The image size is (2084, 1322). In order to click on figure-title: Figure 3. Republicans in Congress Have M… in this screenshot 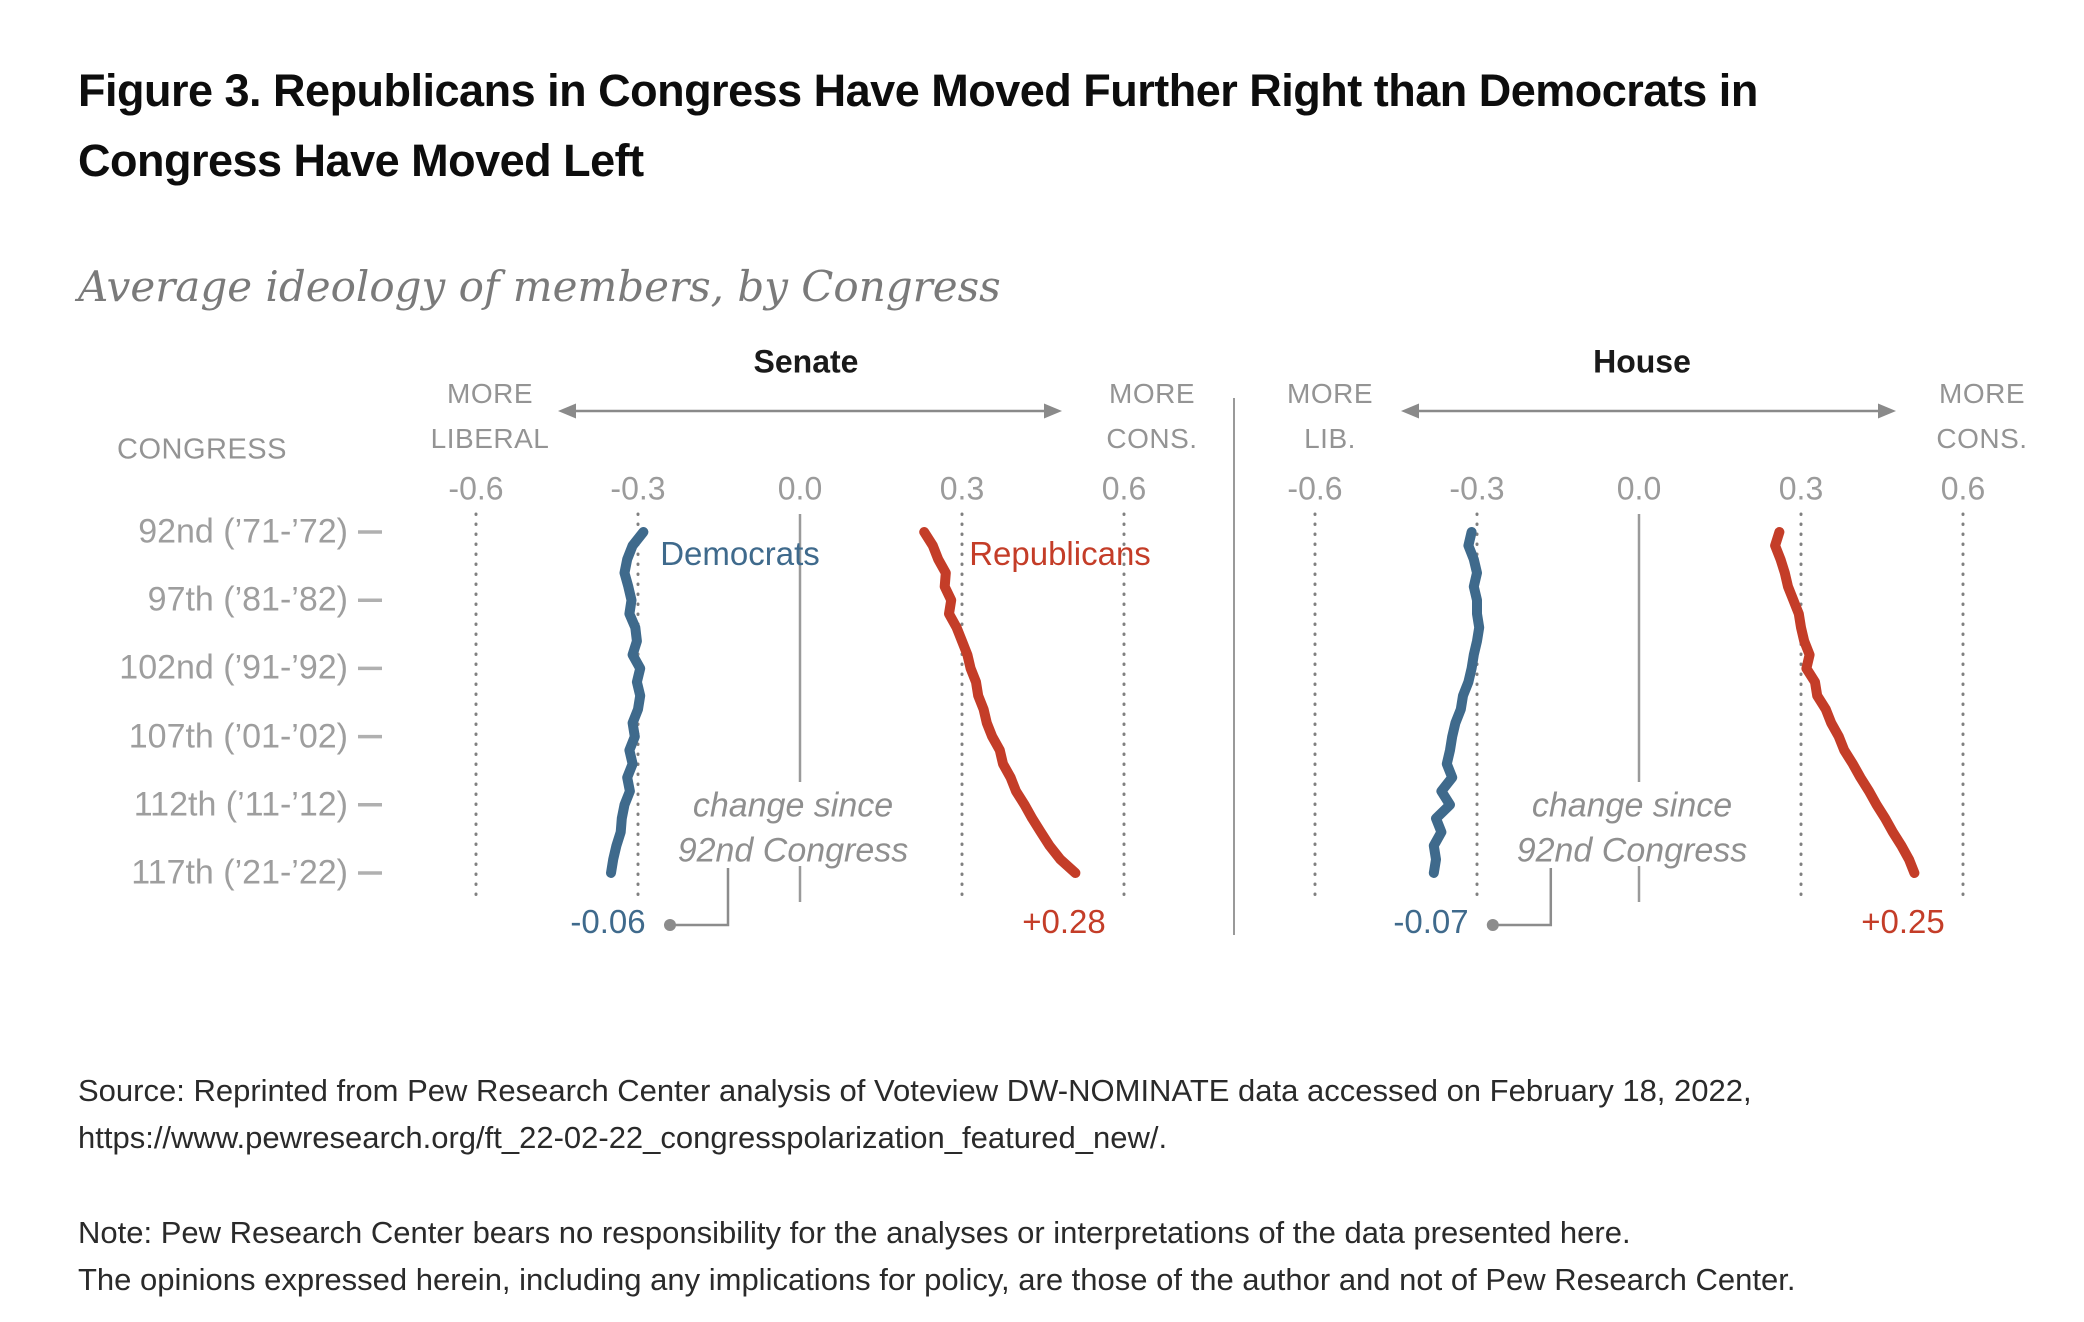, I will do `click(918, 125)`.